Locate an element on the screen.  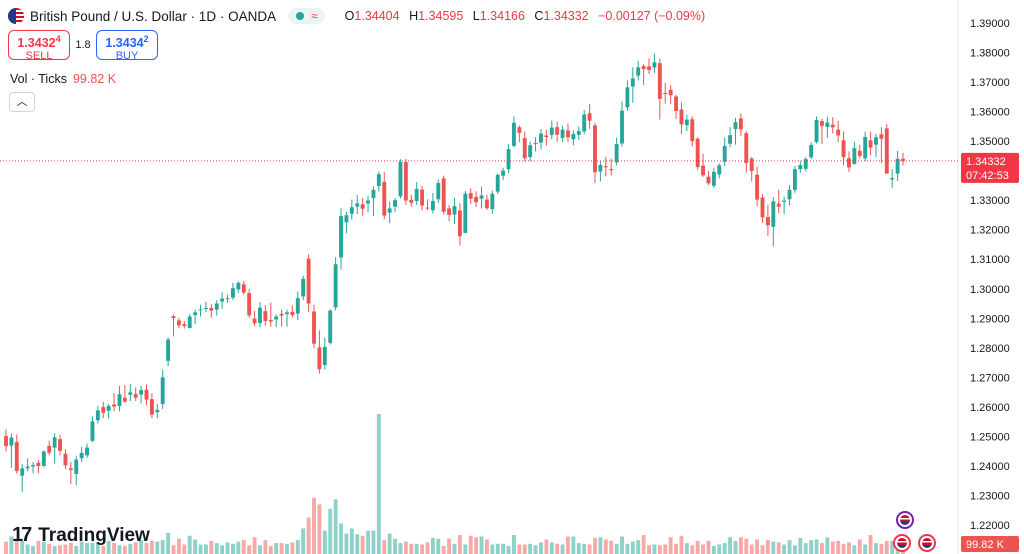
event-marker-icon is located at coordinates (905, 520).